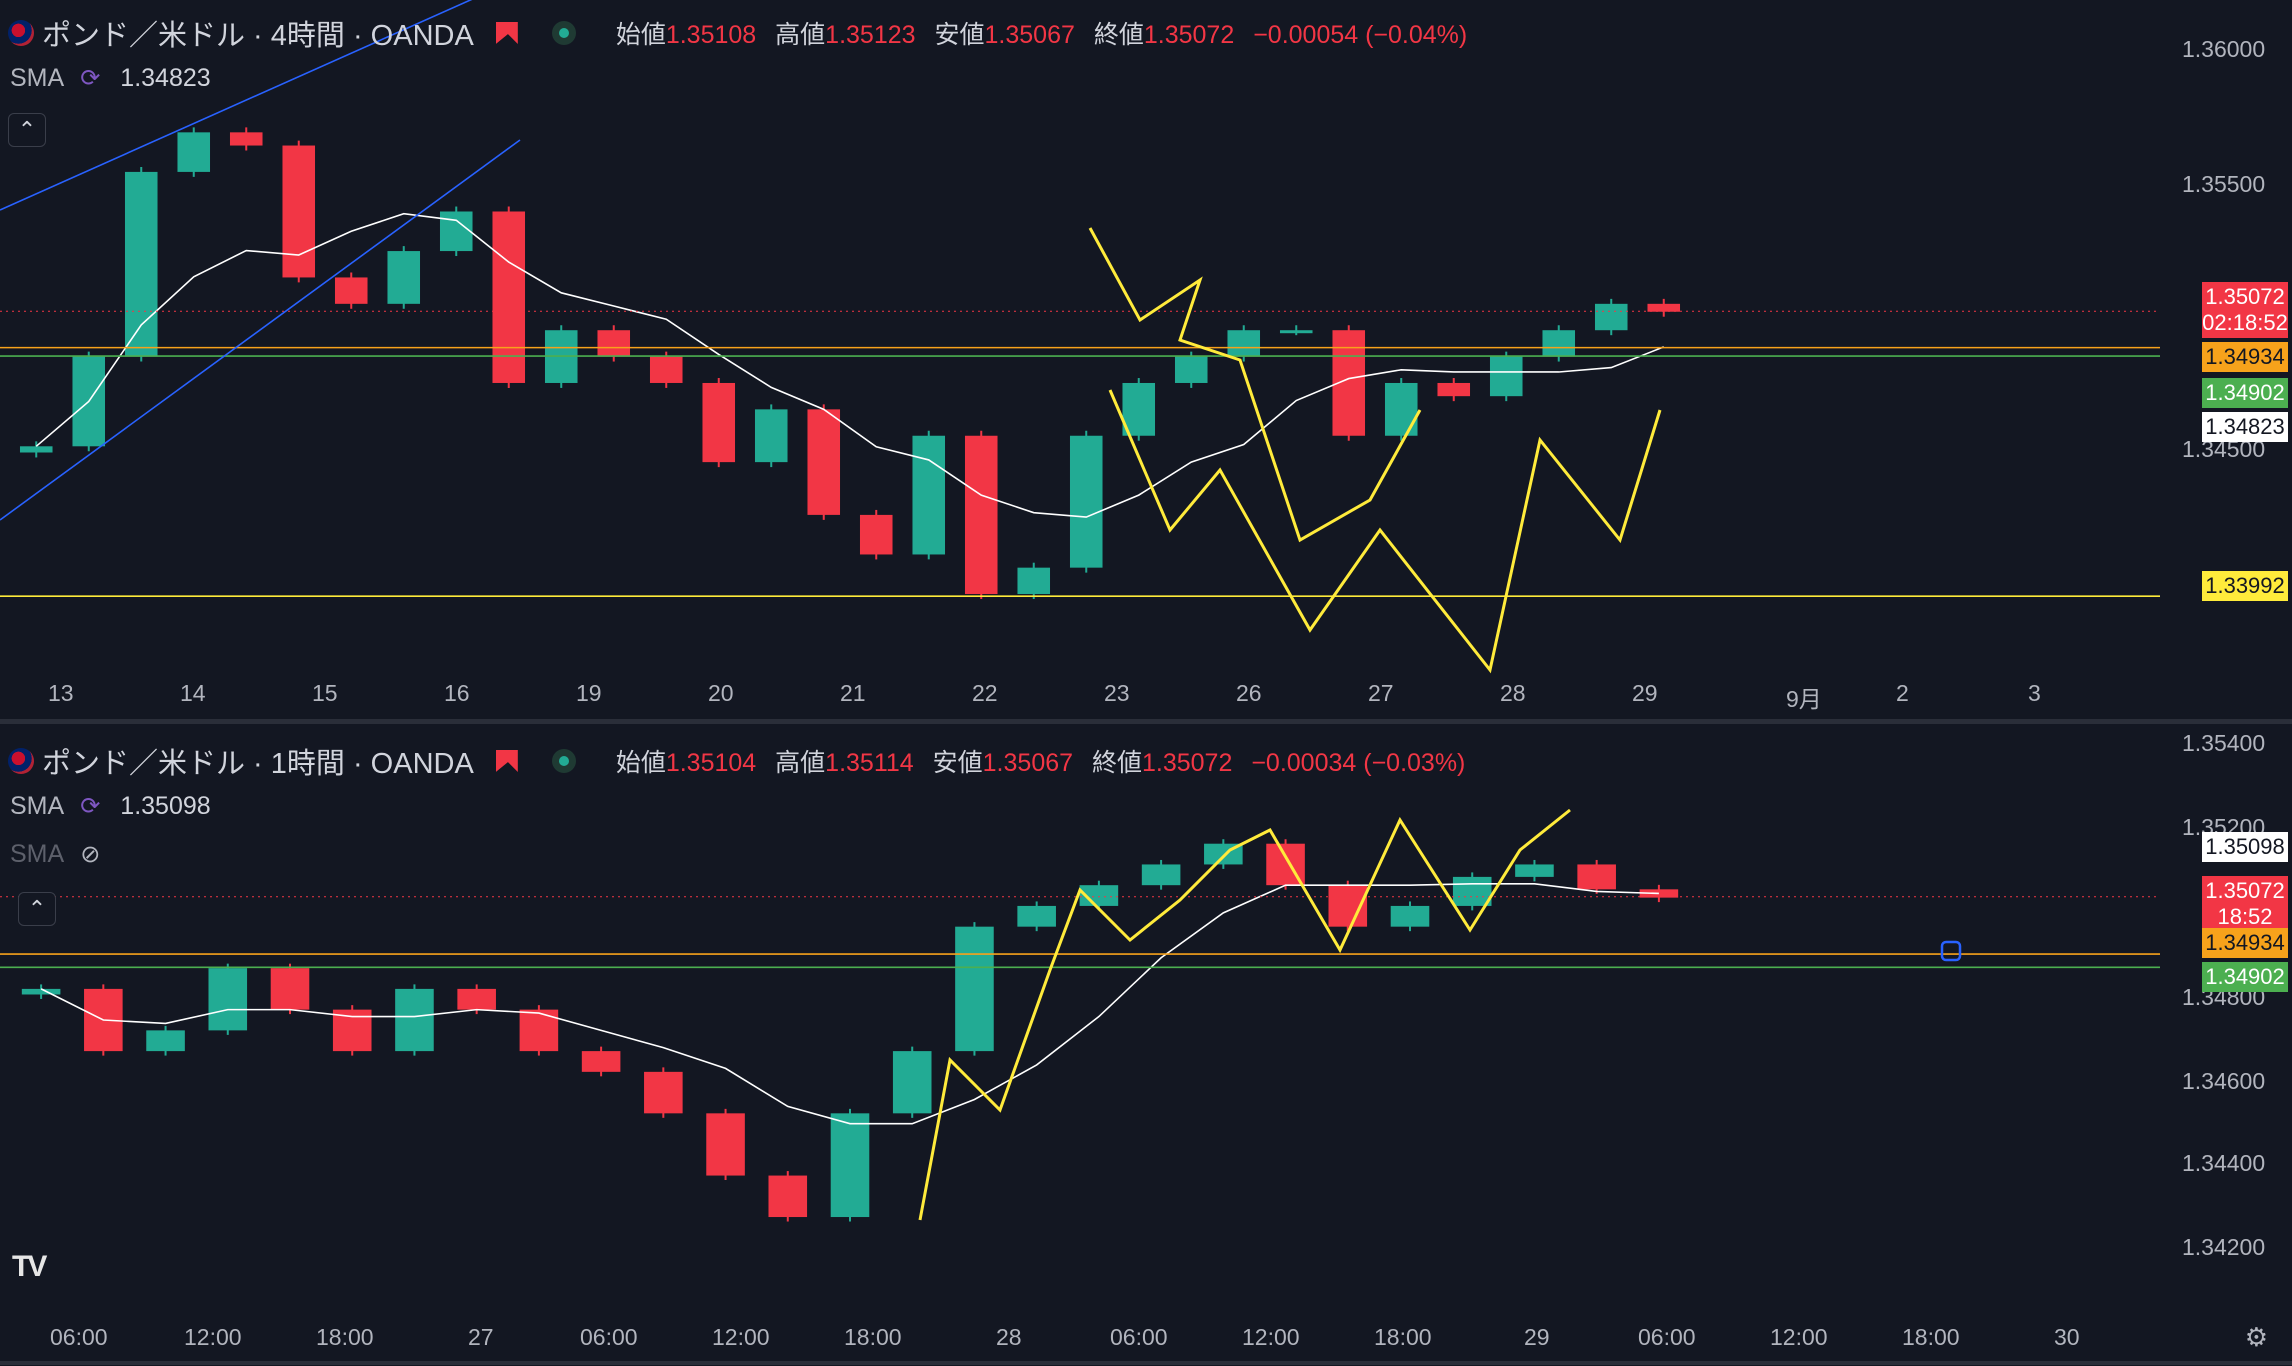  I want to click on time-axis-label: 16, so click(457, 693).